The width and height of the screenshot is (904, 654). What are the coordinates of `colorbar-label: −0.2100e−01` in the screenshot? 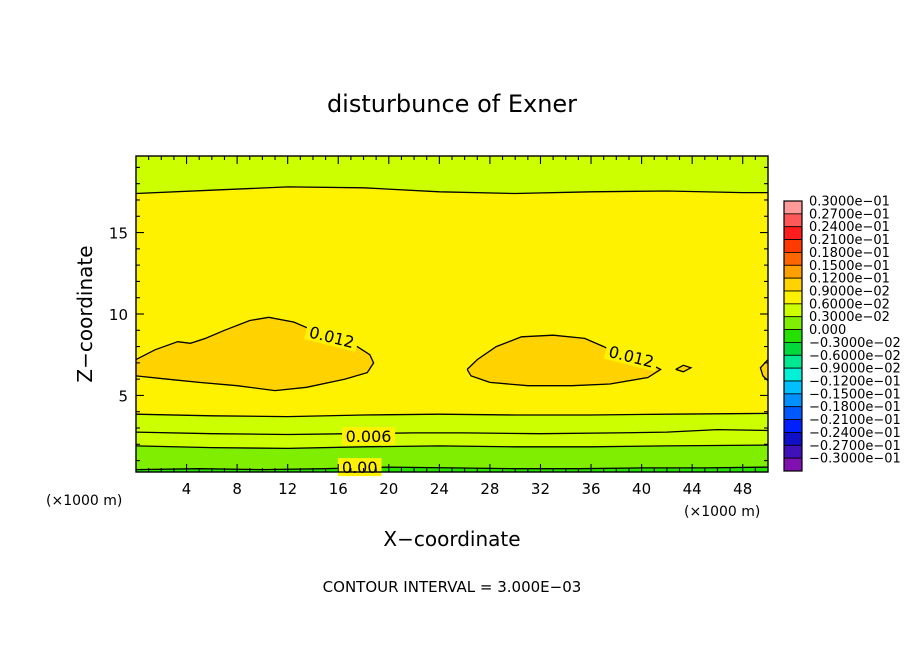 It's located at (855, 420).